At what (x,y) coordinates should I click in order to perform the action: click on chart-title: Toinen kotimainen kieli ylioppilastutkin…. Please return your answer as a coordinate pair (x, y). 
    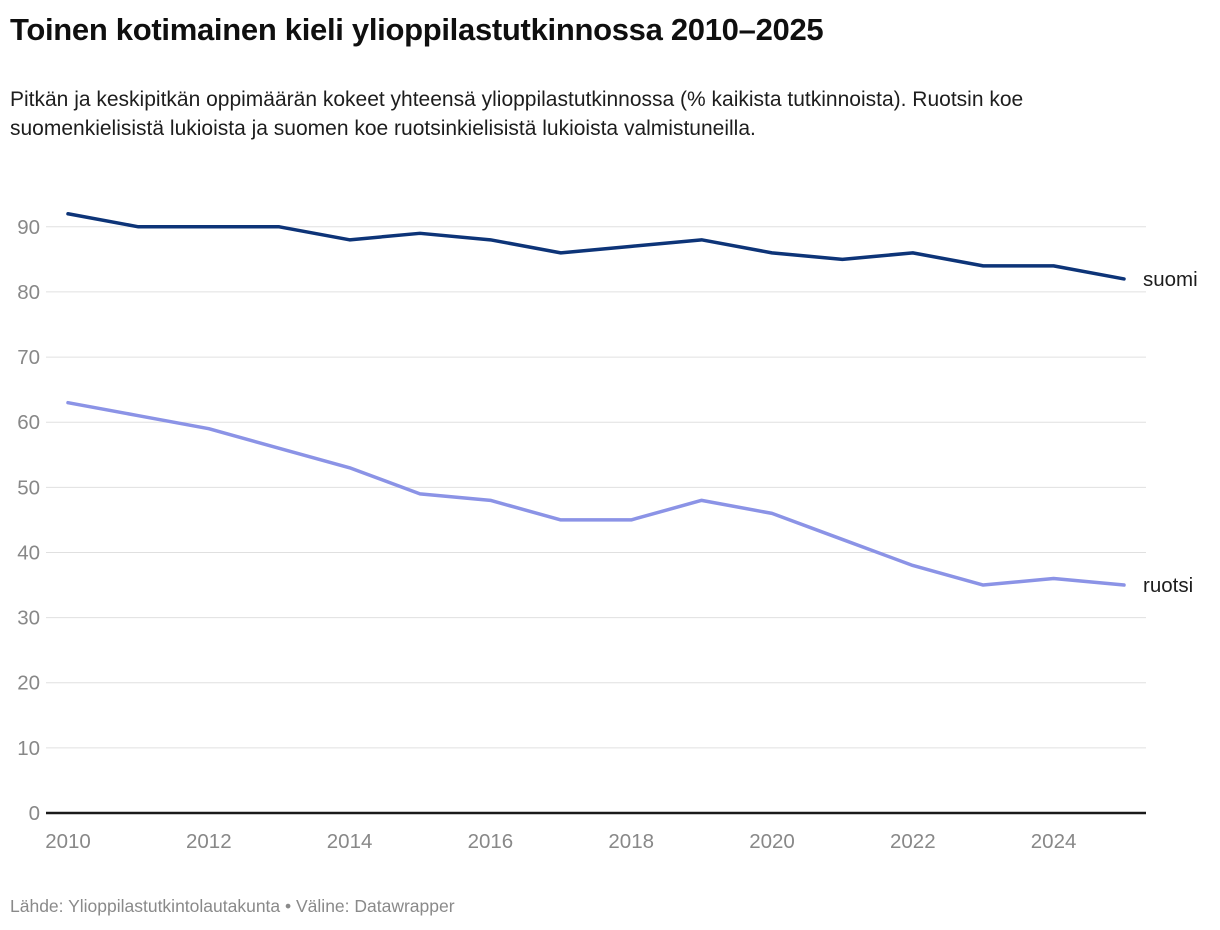
    Looking at the image, I should click on (417, 29).